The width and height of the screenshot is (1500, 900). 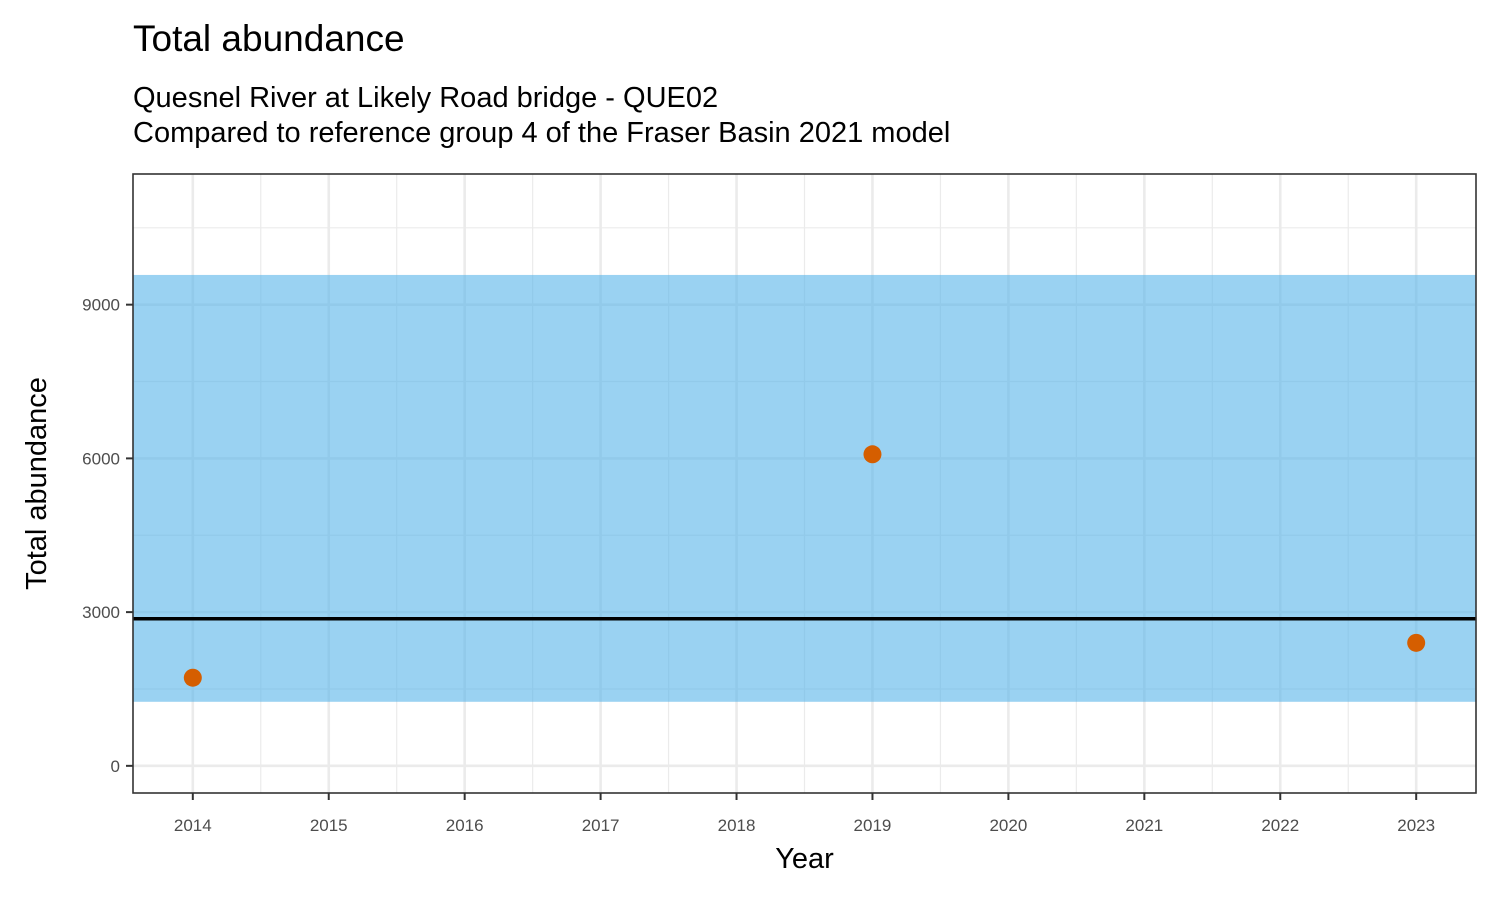 I want to click on x-tick-label: 2021, so click(x=1144, y=825).